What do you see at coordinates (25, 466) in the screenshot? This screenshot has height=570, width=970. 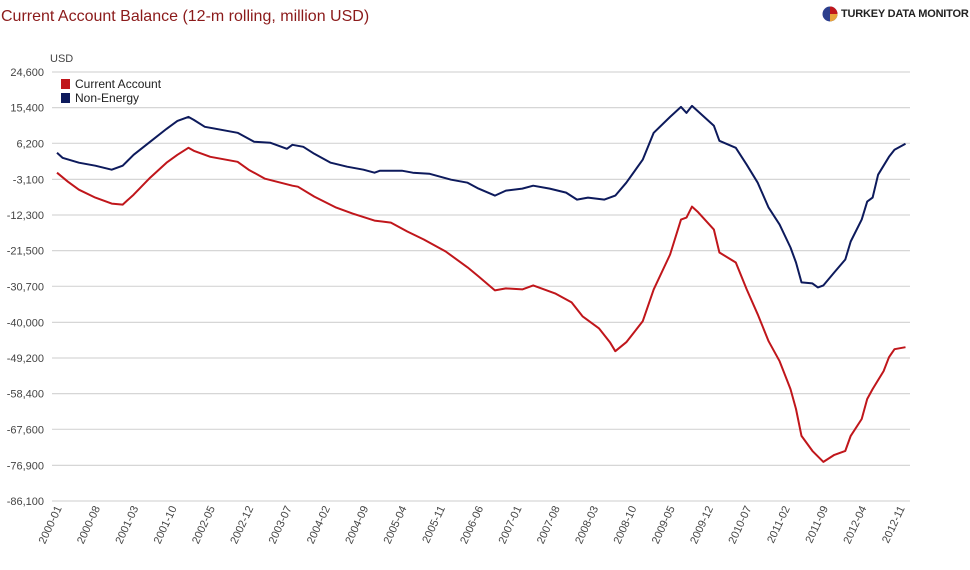 I see `y-tick-label: -76,900` at bounding box center [25, 466].